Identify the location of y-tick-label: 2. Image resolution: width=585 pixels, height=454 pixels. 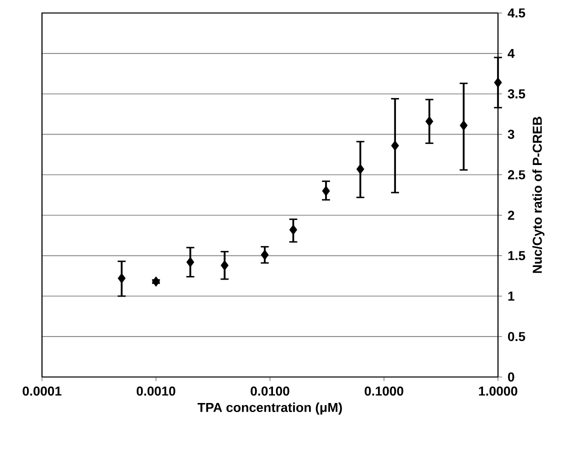
(511, 215).